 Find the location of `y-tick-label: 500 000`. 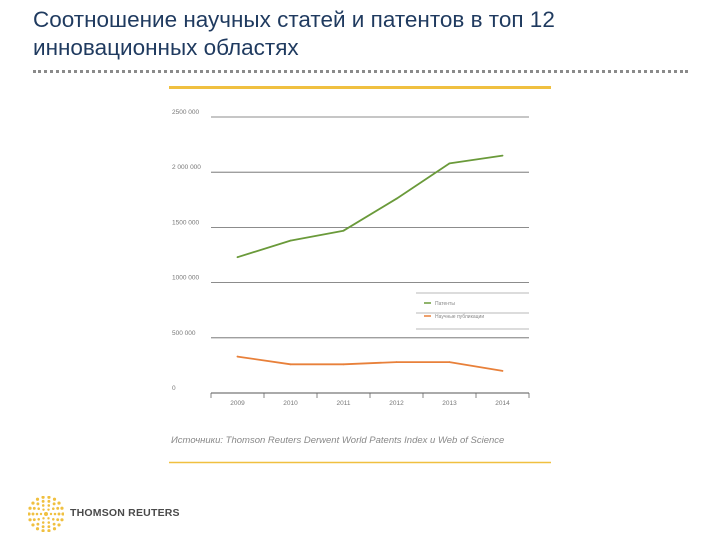

y-tick-label: 500 000 is located at coordinates (184, 333).